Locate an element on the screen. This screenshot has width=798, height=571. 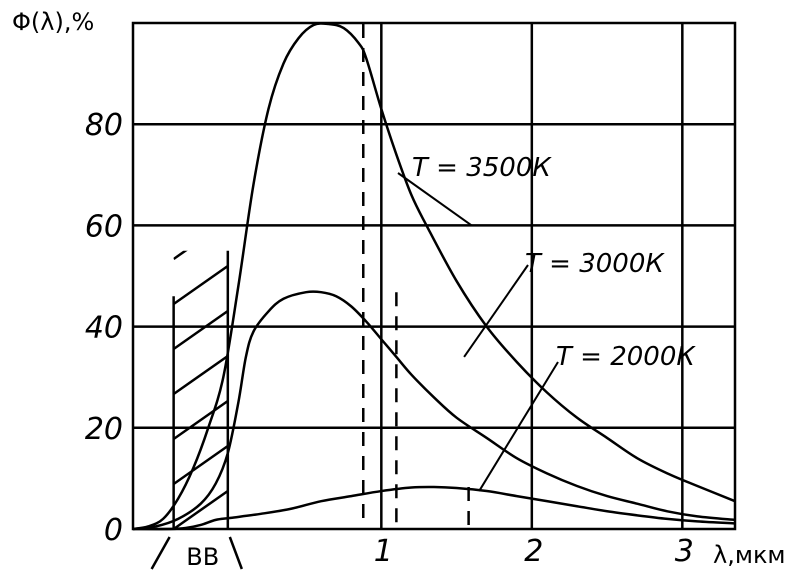
vv-tick-right is located at coordinates (235, 553).